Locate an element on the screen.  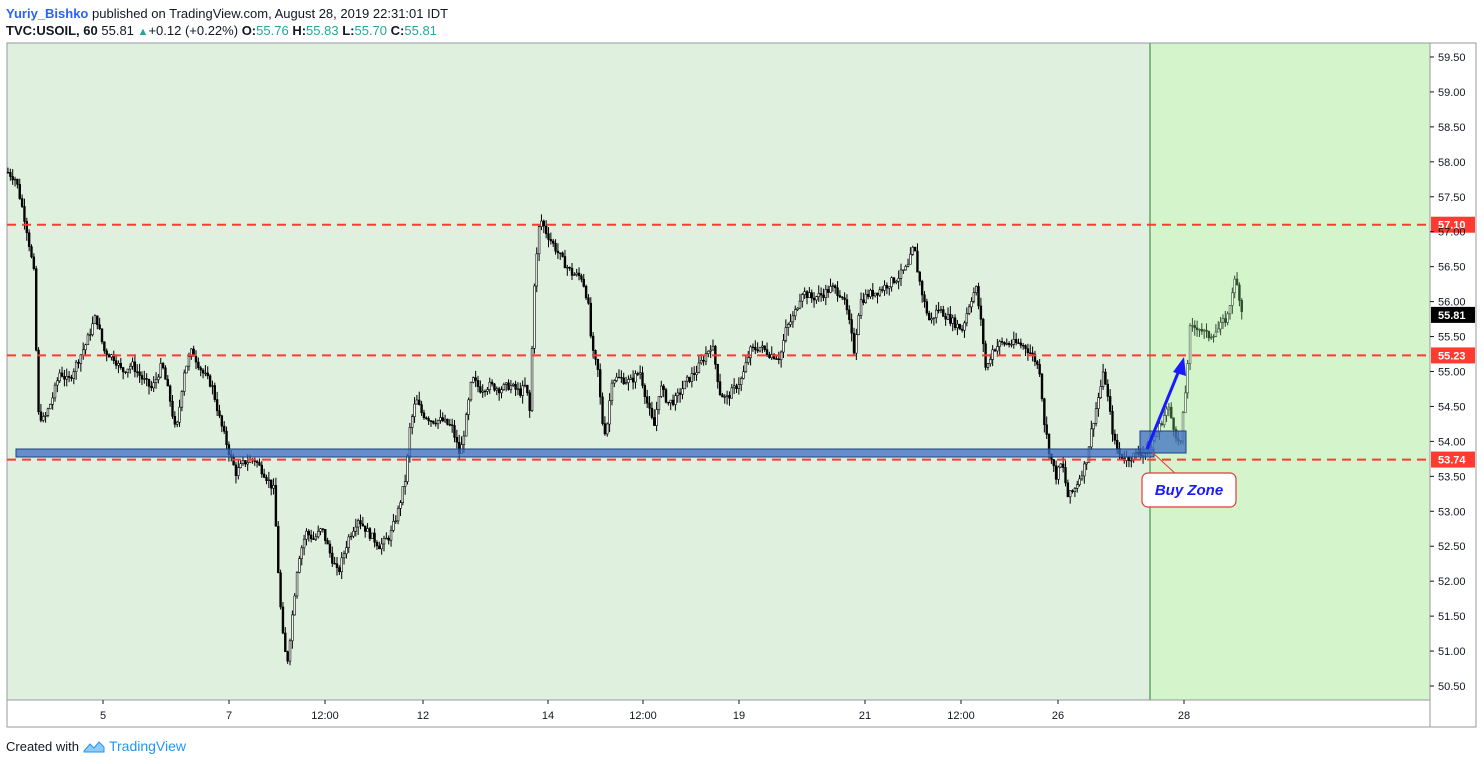
price-tick-label: 58.50 is located at coordinates (1452, 128).